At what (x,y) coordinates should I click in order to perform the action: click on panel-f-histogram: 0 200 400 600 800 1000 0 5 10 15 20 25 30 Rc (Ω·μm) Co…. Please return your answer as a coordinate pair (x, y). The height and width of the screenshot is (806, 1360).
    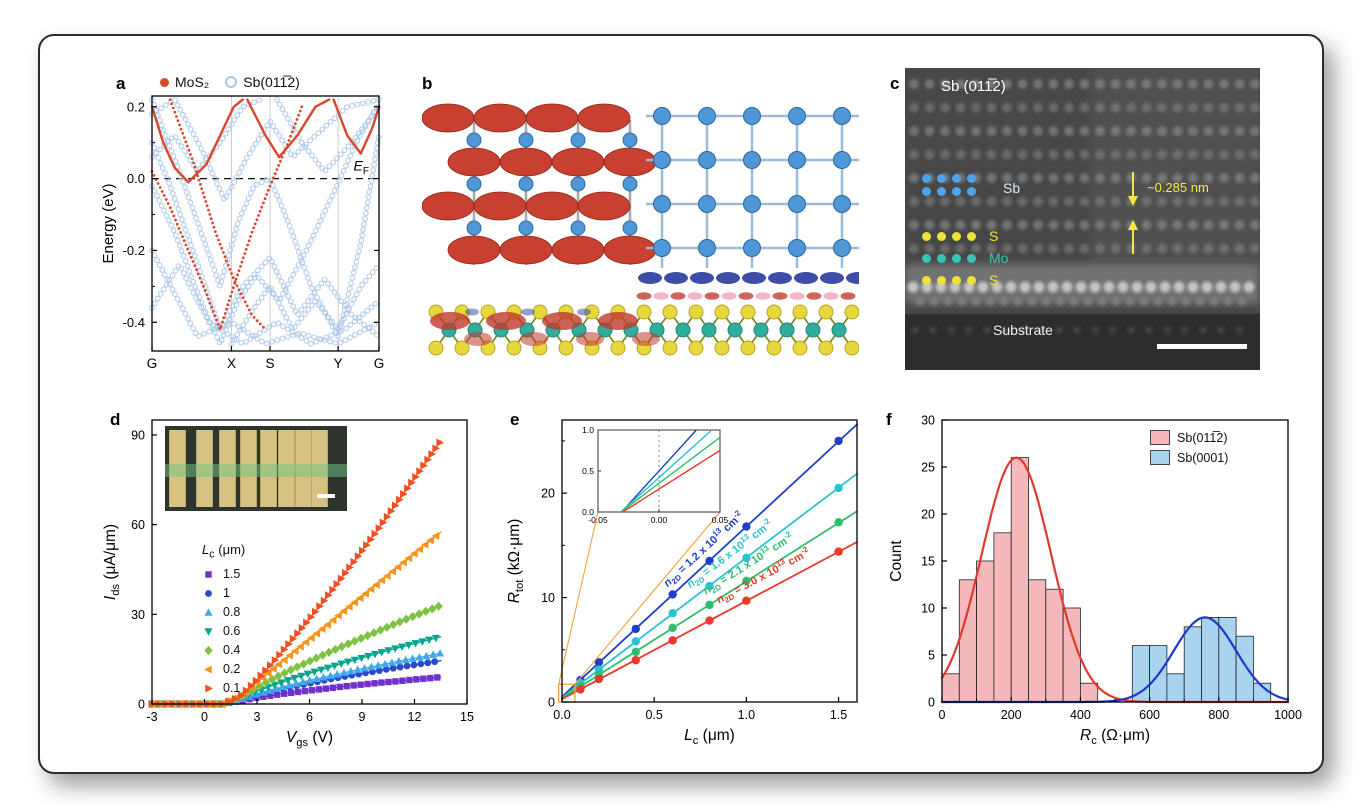
    Looking at the image, I should click on (1098, 582).